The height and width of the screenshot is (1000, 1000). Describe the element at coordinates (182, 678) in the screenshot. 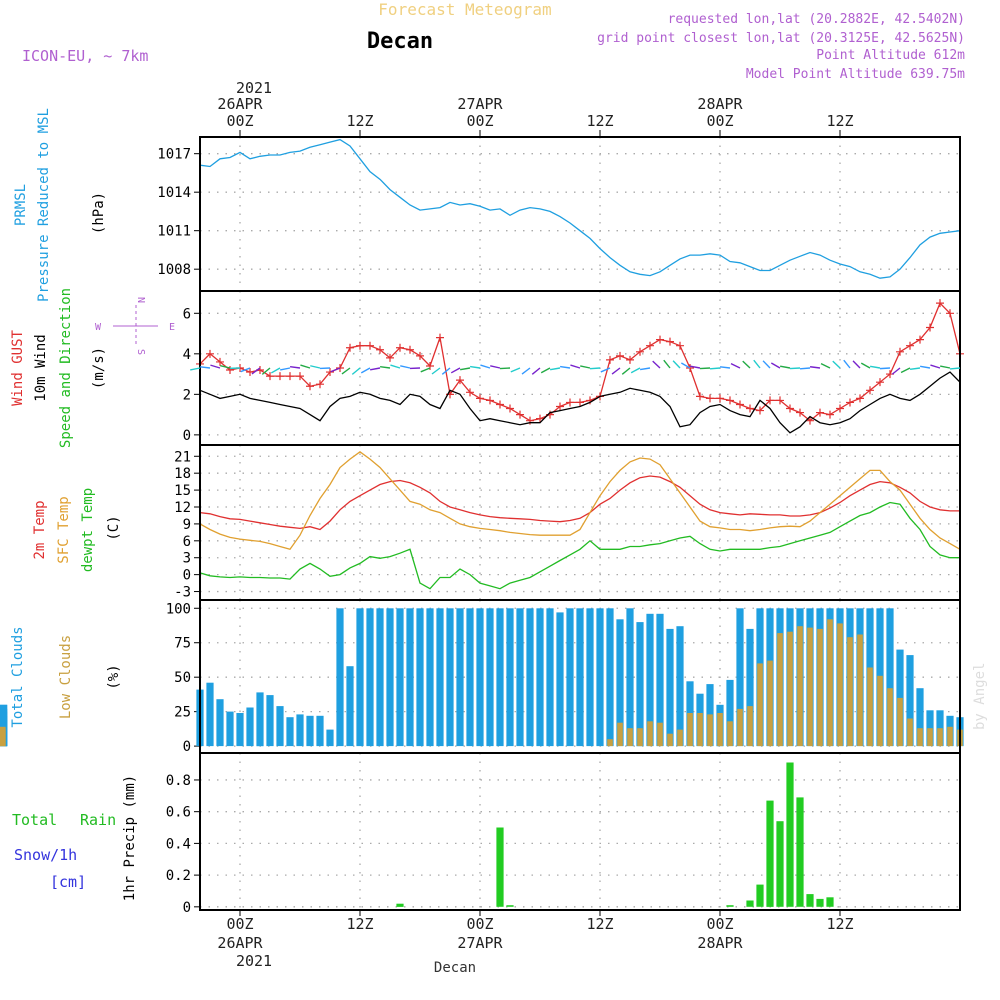

I see `clouds-ytick-label-2: 50` at that location.